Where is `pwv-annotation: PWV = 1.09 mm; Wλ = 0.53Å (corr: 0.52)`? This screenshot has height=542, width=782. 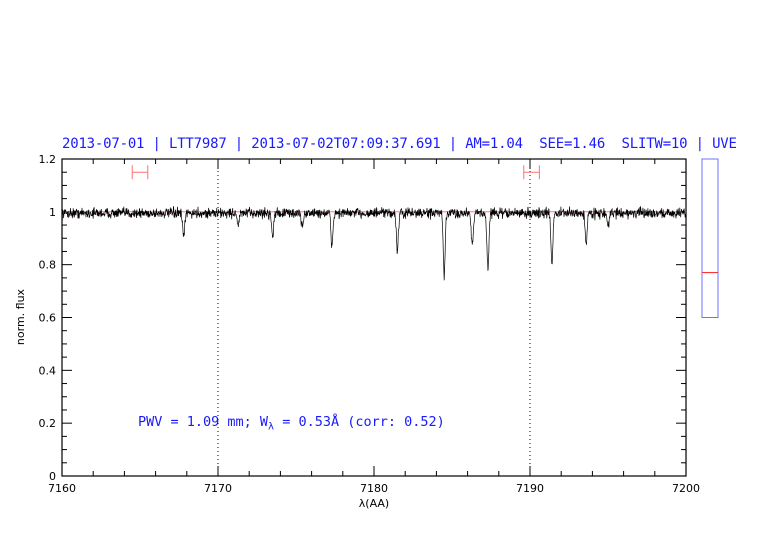 pwv-annotation: PWV = 1.09 mm; Wλ = 0.53Å (corr: 0.52) is located at coordinates (291, 423).